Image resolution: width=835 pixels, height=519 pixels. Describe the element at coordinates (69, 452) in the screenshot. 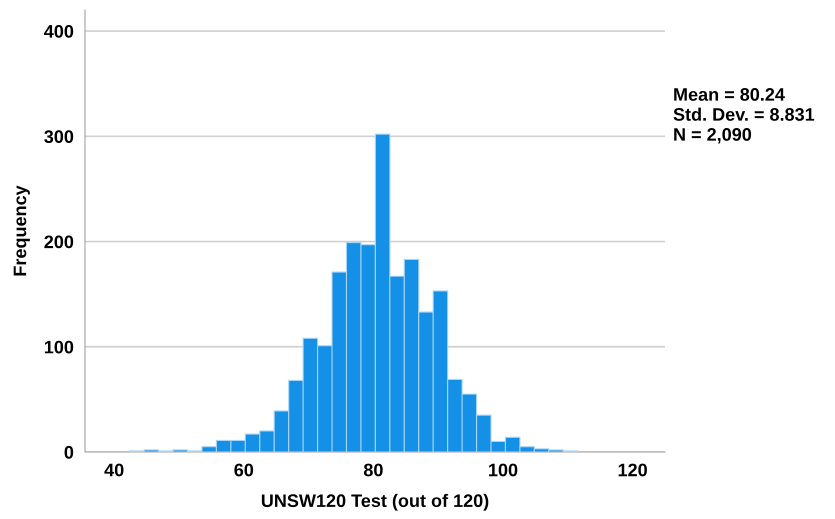

I see `y-tick-label: 0` at that location.